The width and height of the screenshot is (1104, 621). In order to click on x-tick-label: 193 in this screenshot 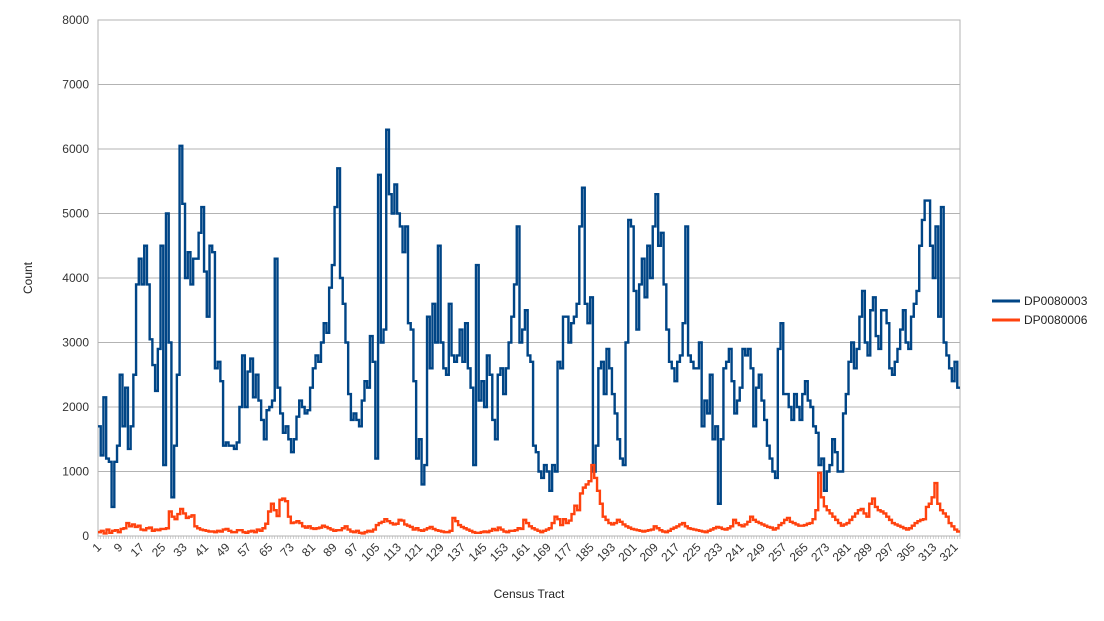, I will do `click(606, 552)`.